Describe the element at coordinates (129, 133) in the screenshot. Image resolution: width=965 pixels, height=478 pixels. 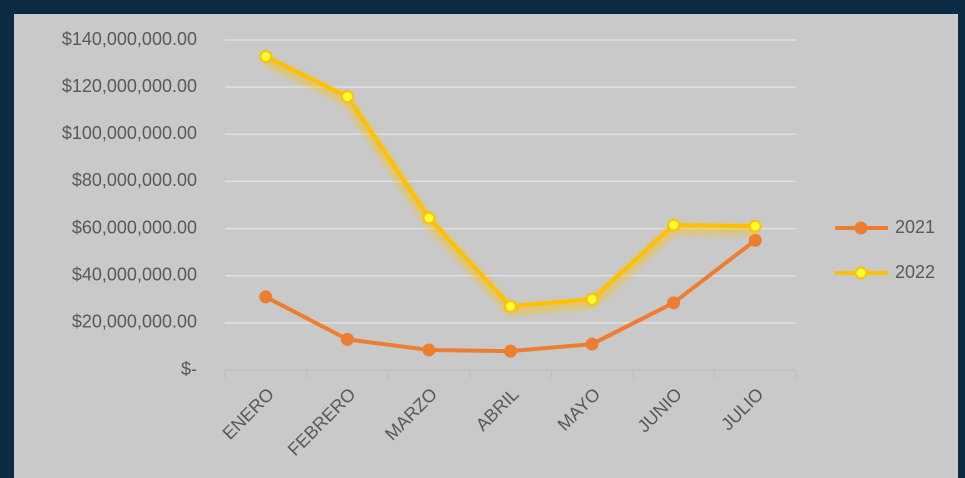
I see `y-tick-label: $100,000,000.00` at that location.